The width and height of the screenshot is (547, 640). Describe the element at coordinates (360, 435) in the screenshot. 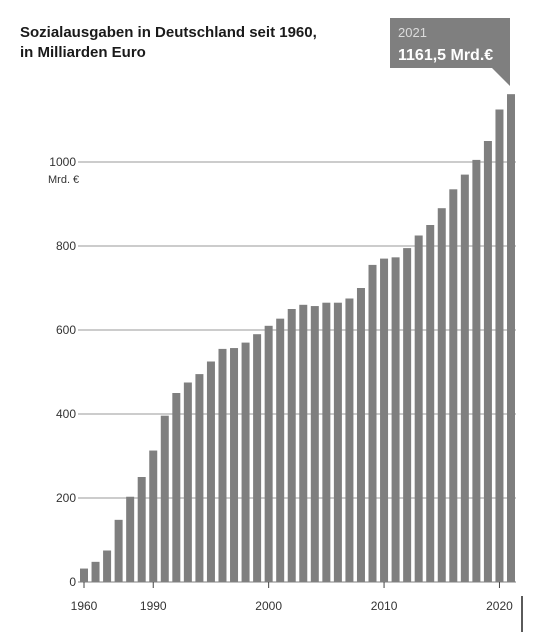

I see `bar-2008` at that location.